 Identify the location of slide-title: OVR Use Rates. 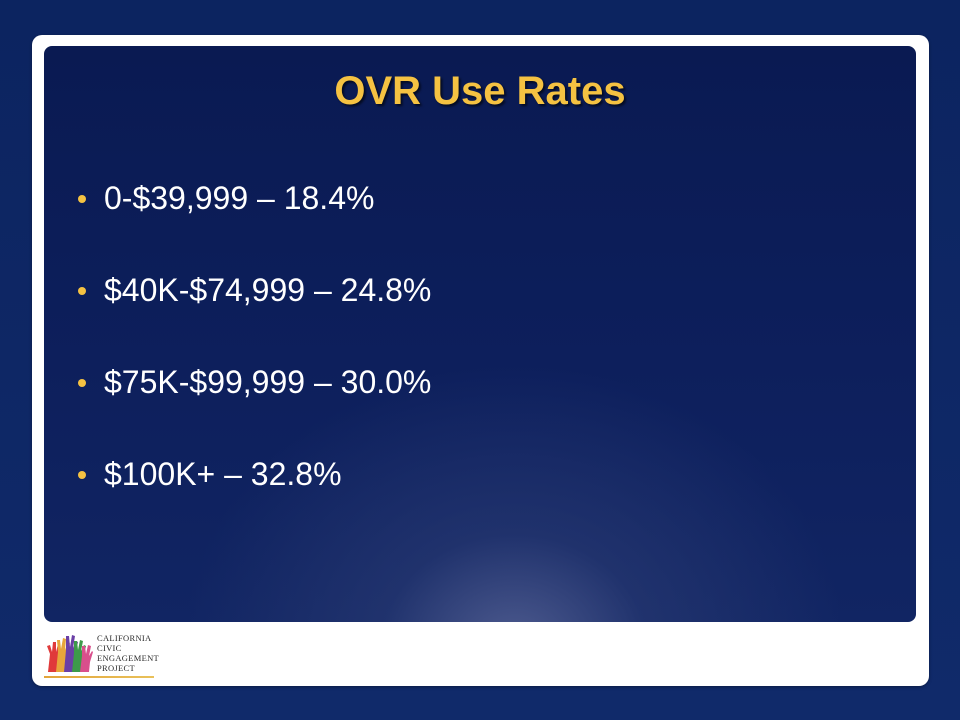
(480, 91).